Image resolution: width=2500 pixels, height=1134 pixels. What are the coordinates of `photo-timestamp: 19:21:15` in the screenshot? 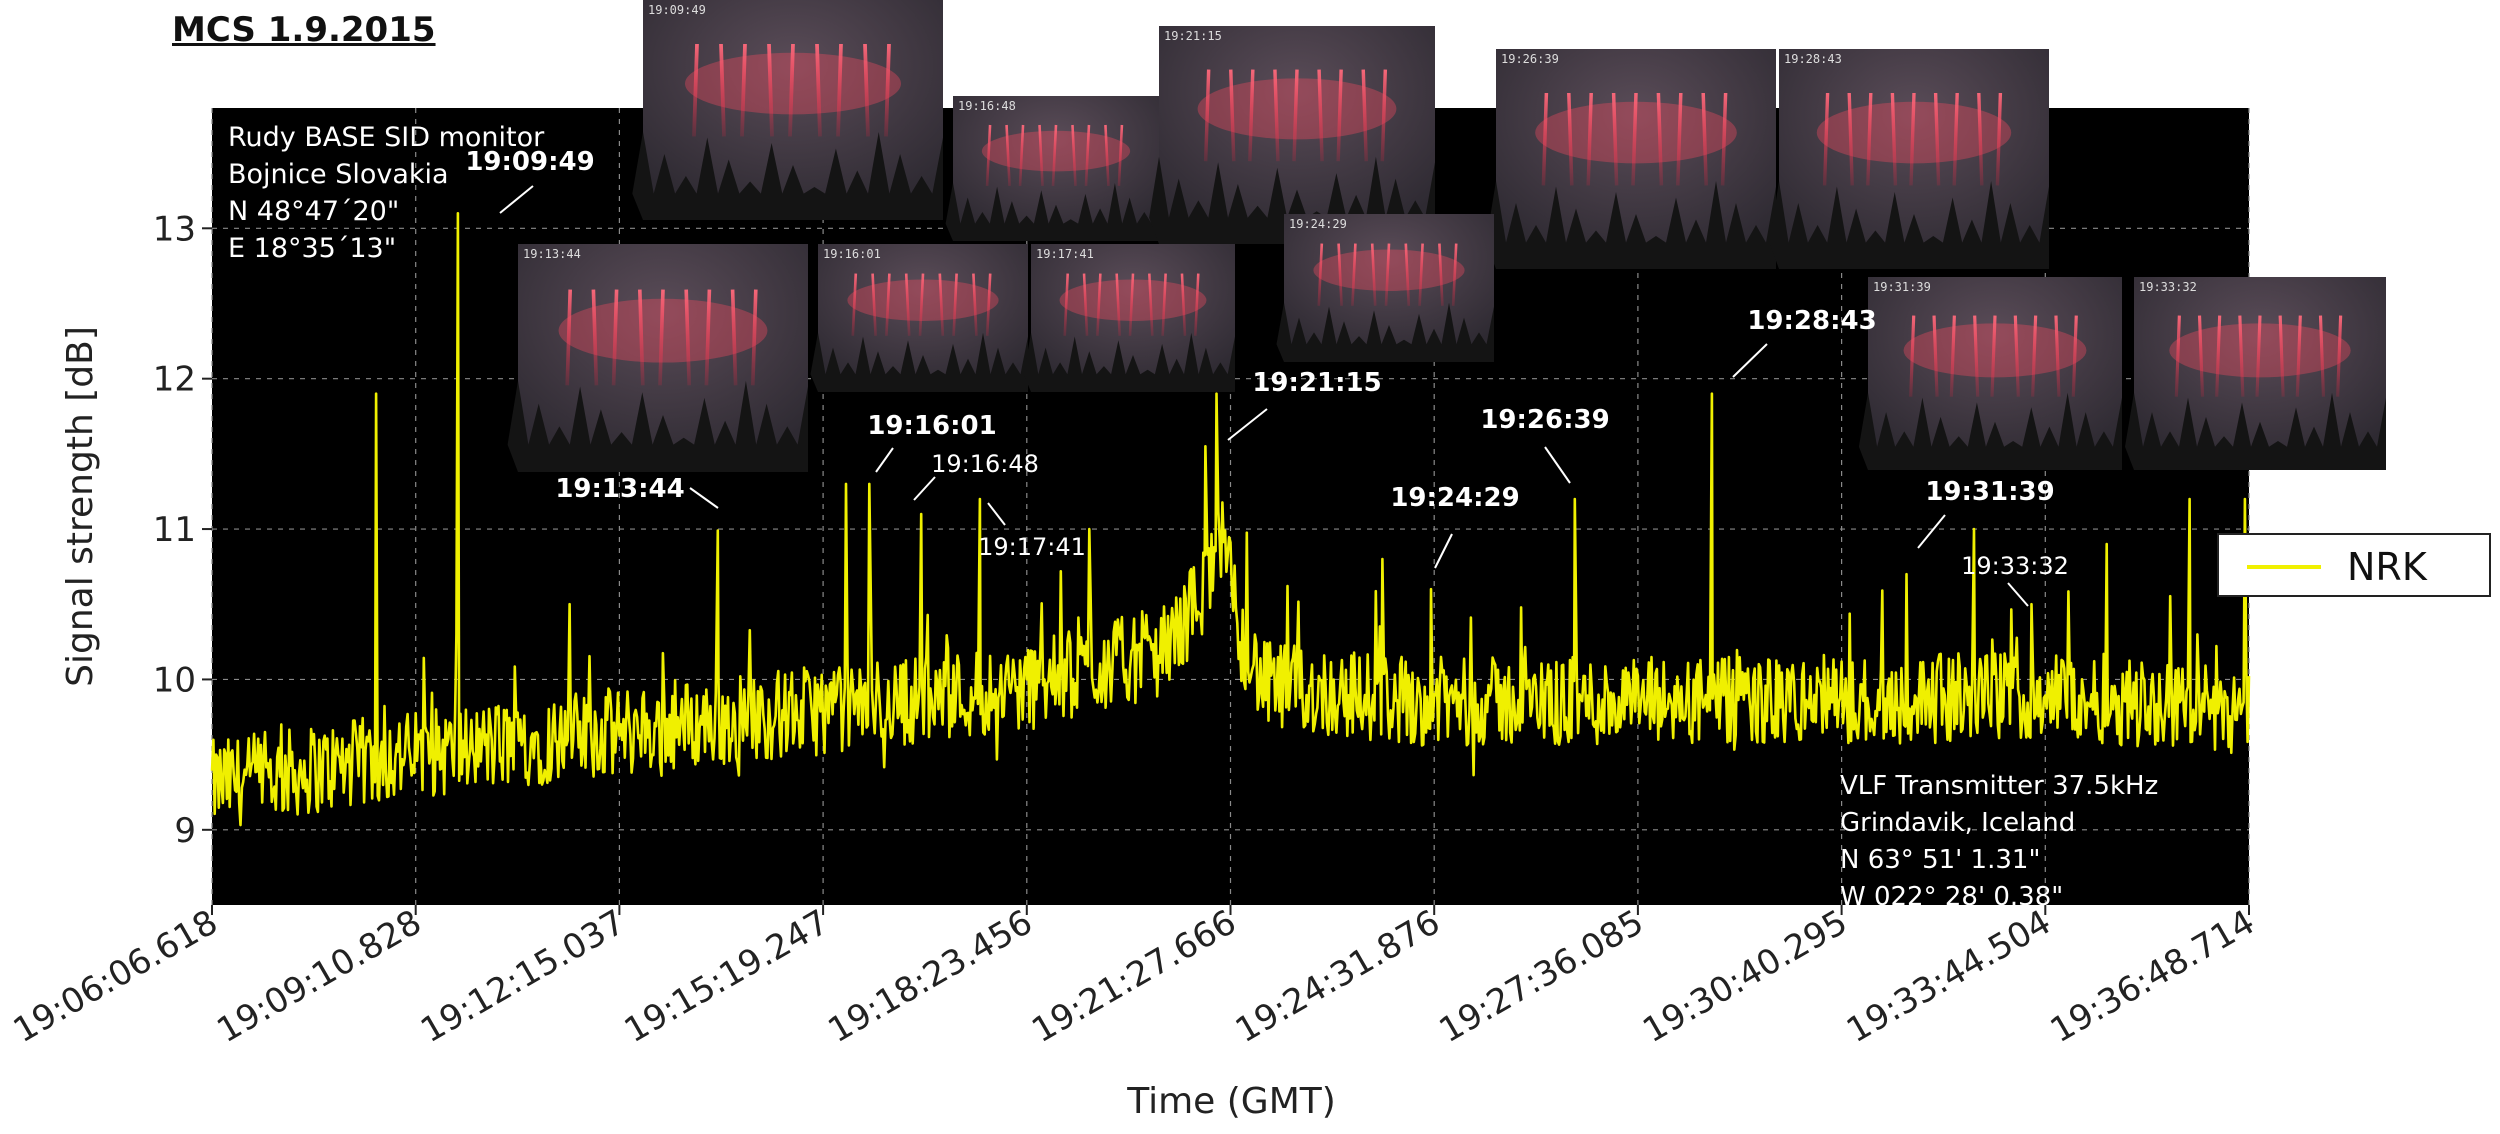 It's located at (1193, 36).